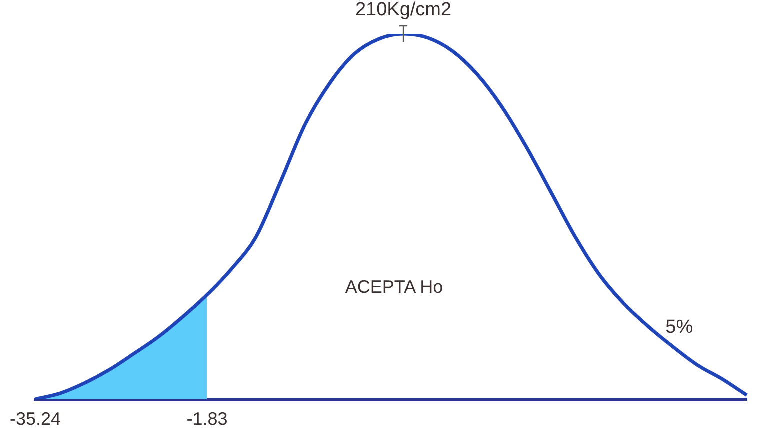  I want to click on x-tick-label: -1.83, so click(207, 419).